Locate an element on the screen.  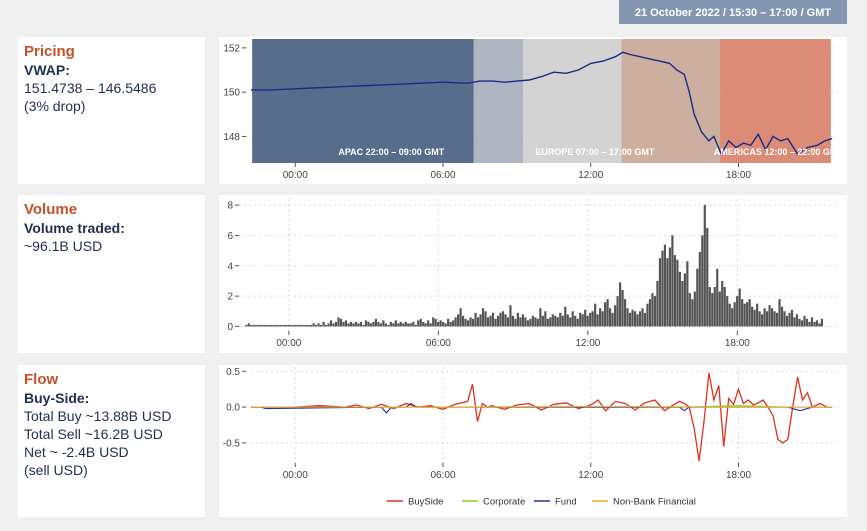
pricing-line: (3% drop) is located at coordinates (55, 106).